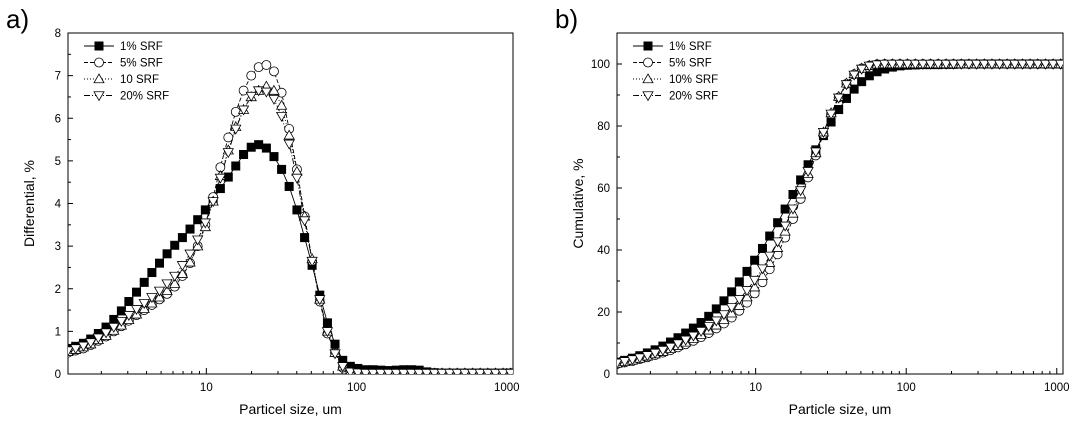 Image resolution: width=1072 pixels, height=423 pixels. What do you see at coordinates (693, 97) in the screenshot?
I see `legend-label: 20% SRF` at bounding box center [693, 97].